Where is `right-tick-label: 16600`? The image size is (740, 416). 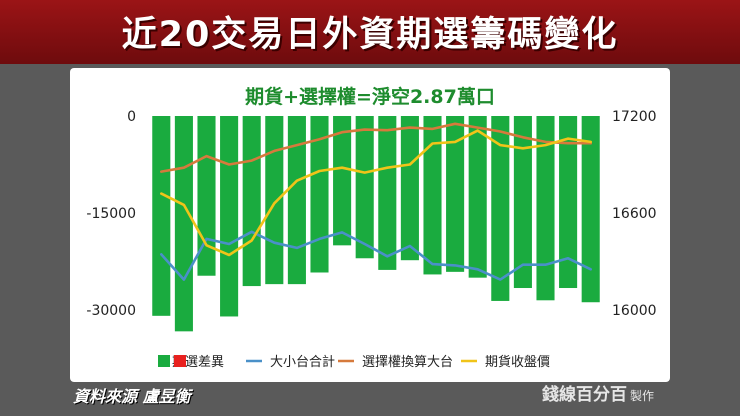
right-tick-label: 16600 is located at coordinates (634, 214).